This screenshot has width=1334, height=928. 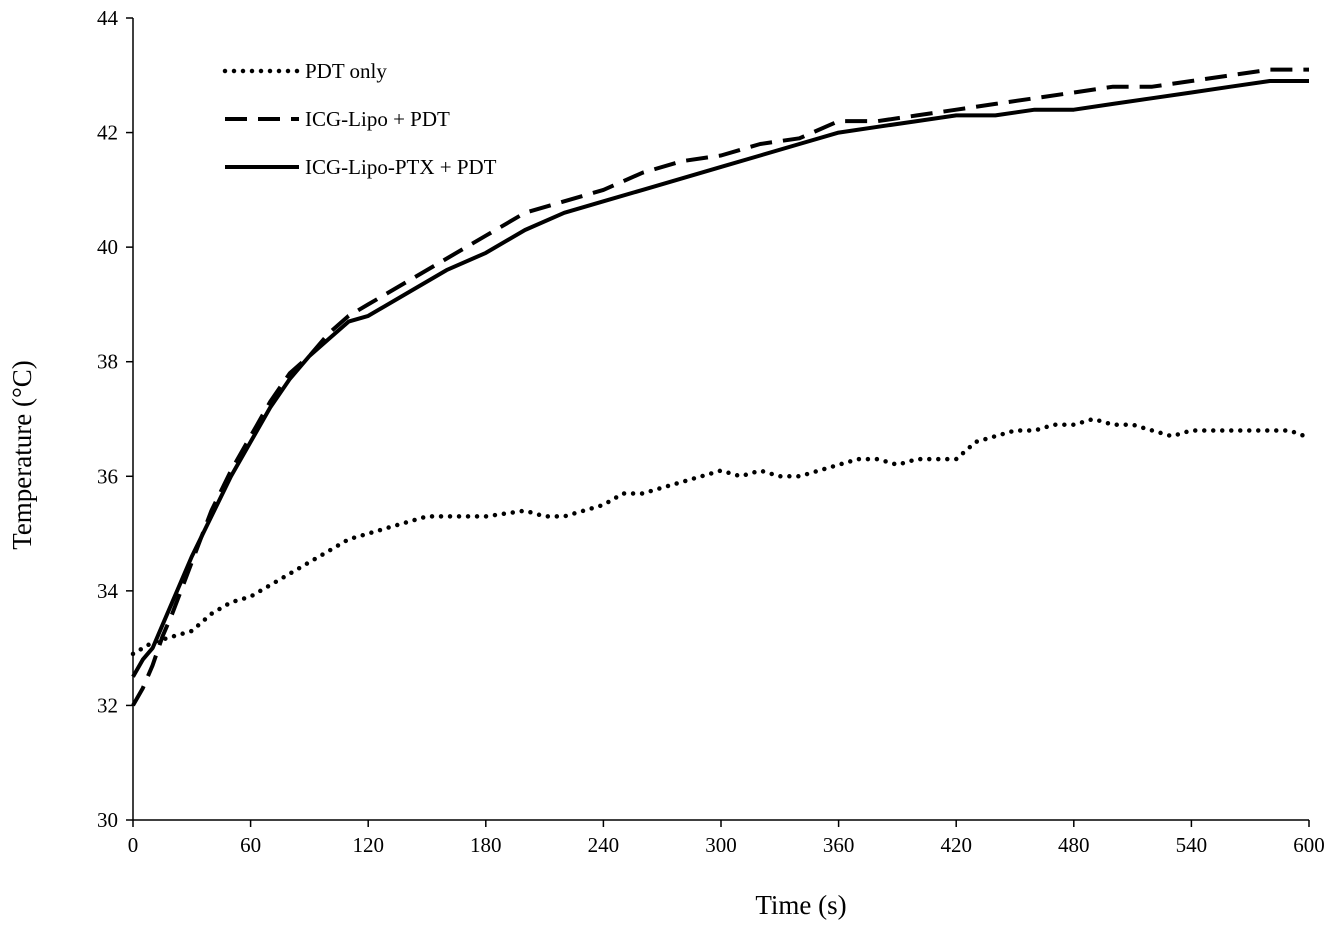 What do you see at coordinates (1074, 845) in the screenshot?
I see `x-tick-label: 480` at bounding box center [1074, 845].